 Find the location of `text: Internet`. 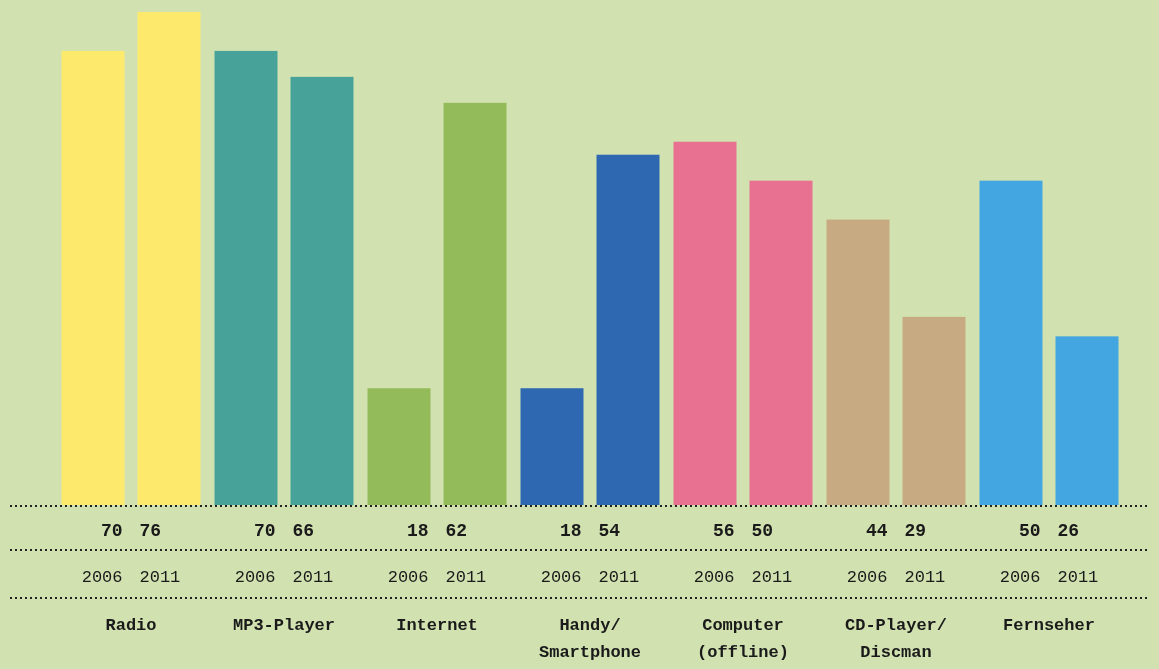

text: Internet is located at coordinates (437, 625).